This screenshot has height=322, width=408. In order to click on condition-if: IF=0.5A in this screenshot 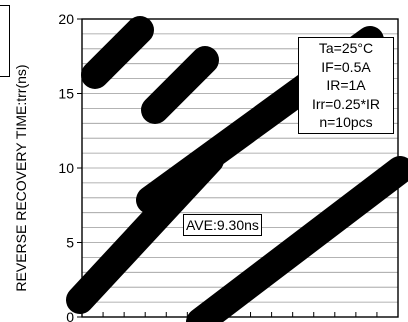, I will do `click(346, 66)`.